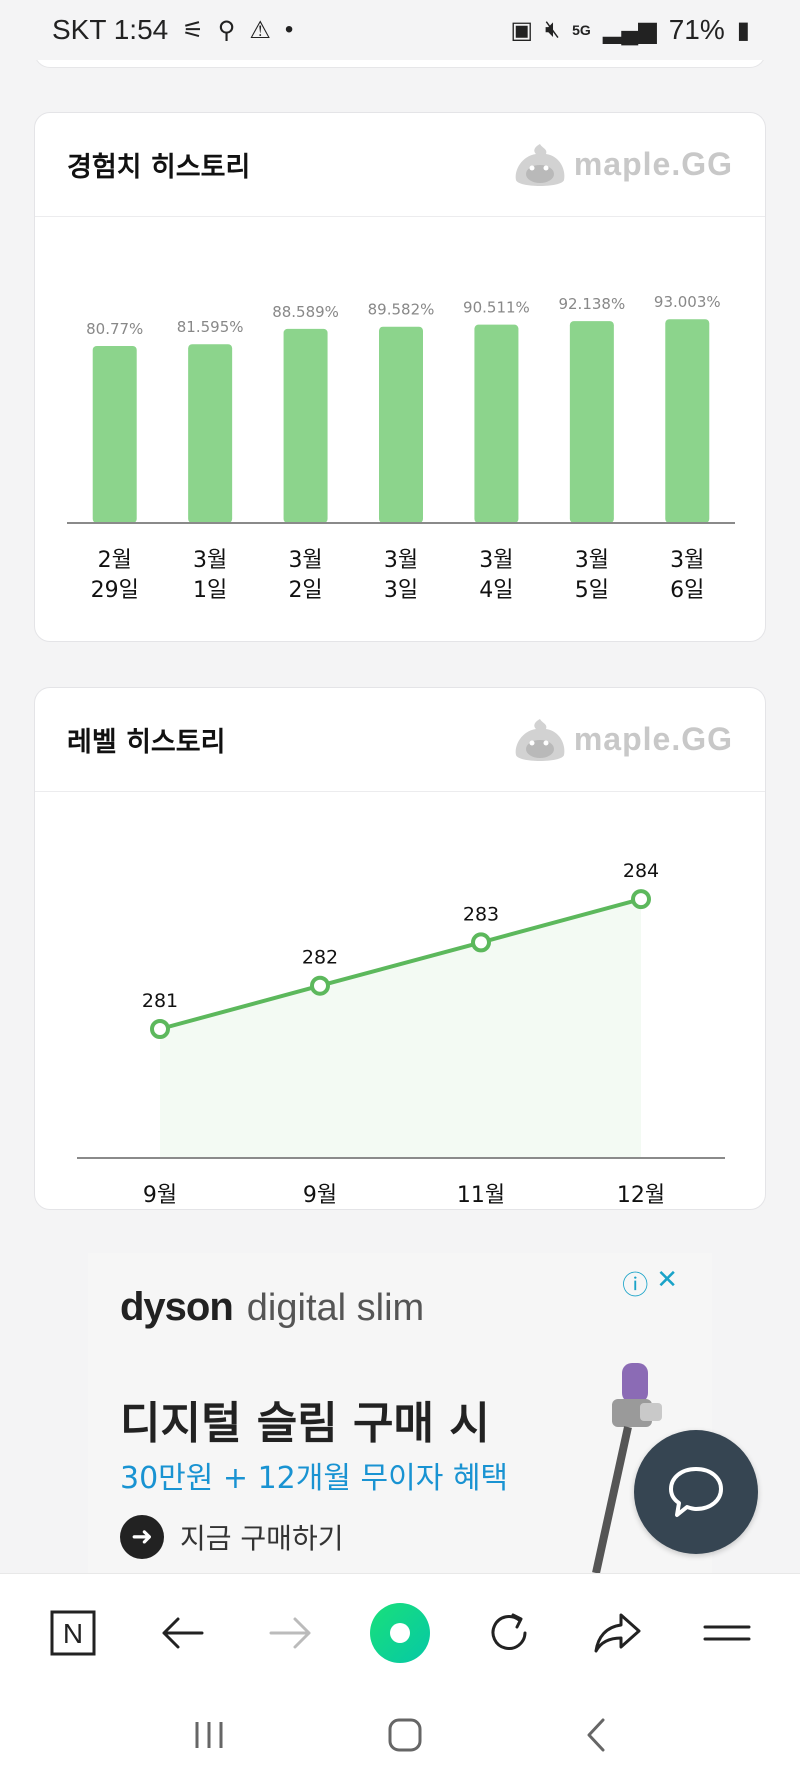 This screenshot has height=1778, width=800. I want to click on exp-value-label: 93.003%, so click(687, 302).